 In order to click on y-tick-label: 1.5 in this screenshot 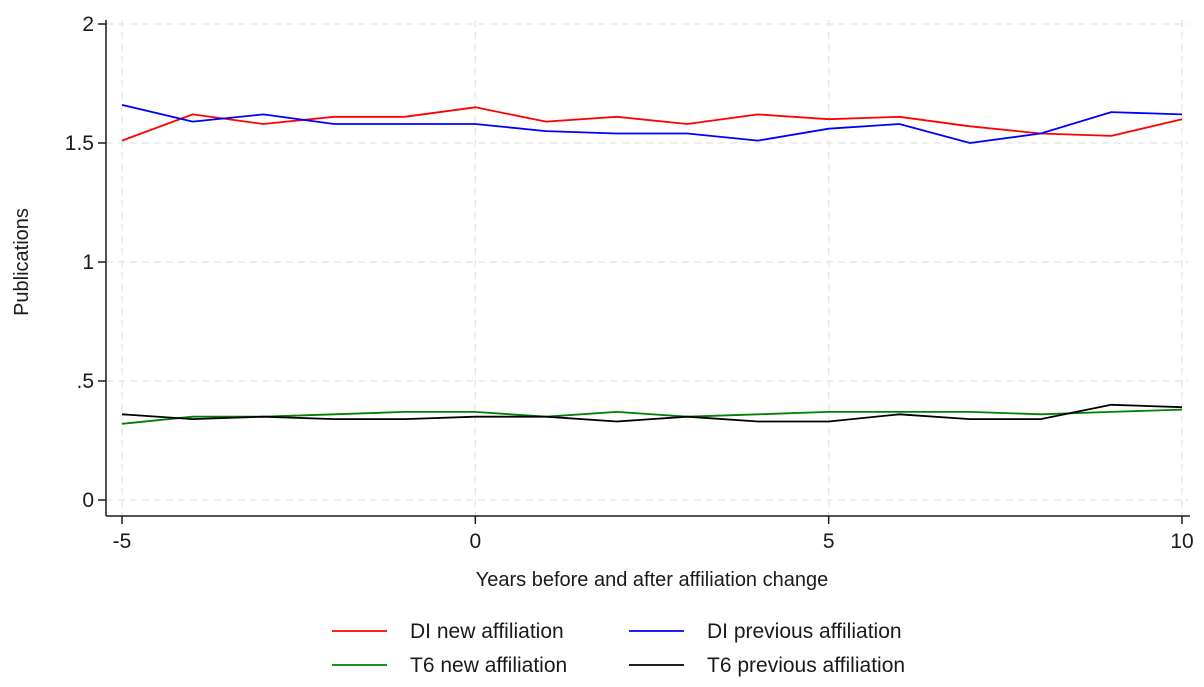, I will do `click(79, 143)`.